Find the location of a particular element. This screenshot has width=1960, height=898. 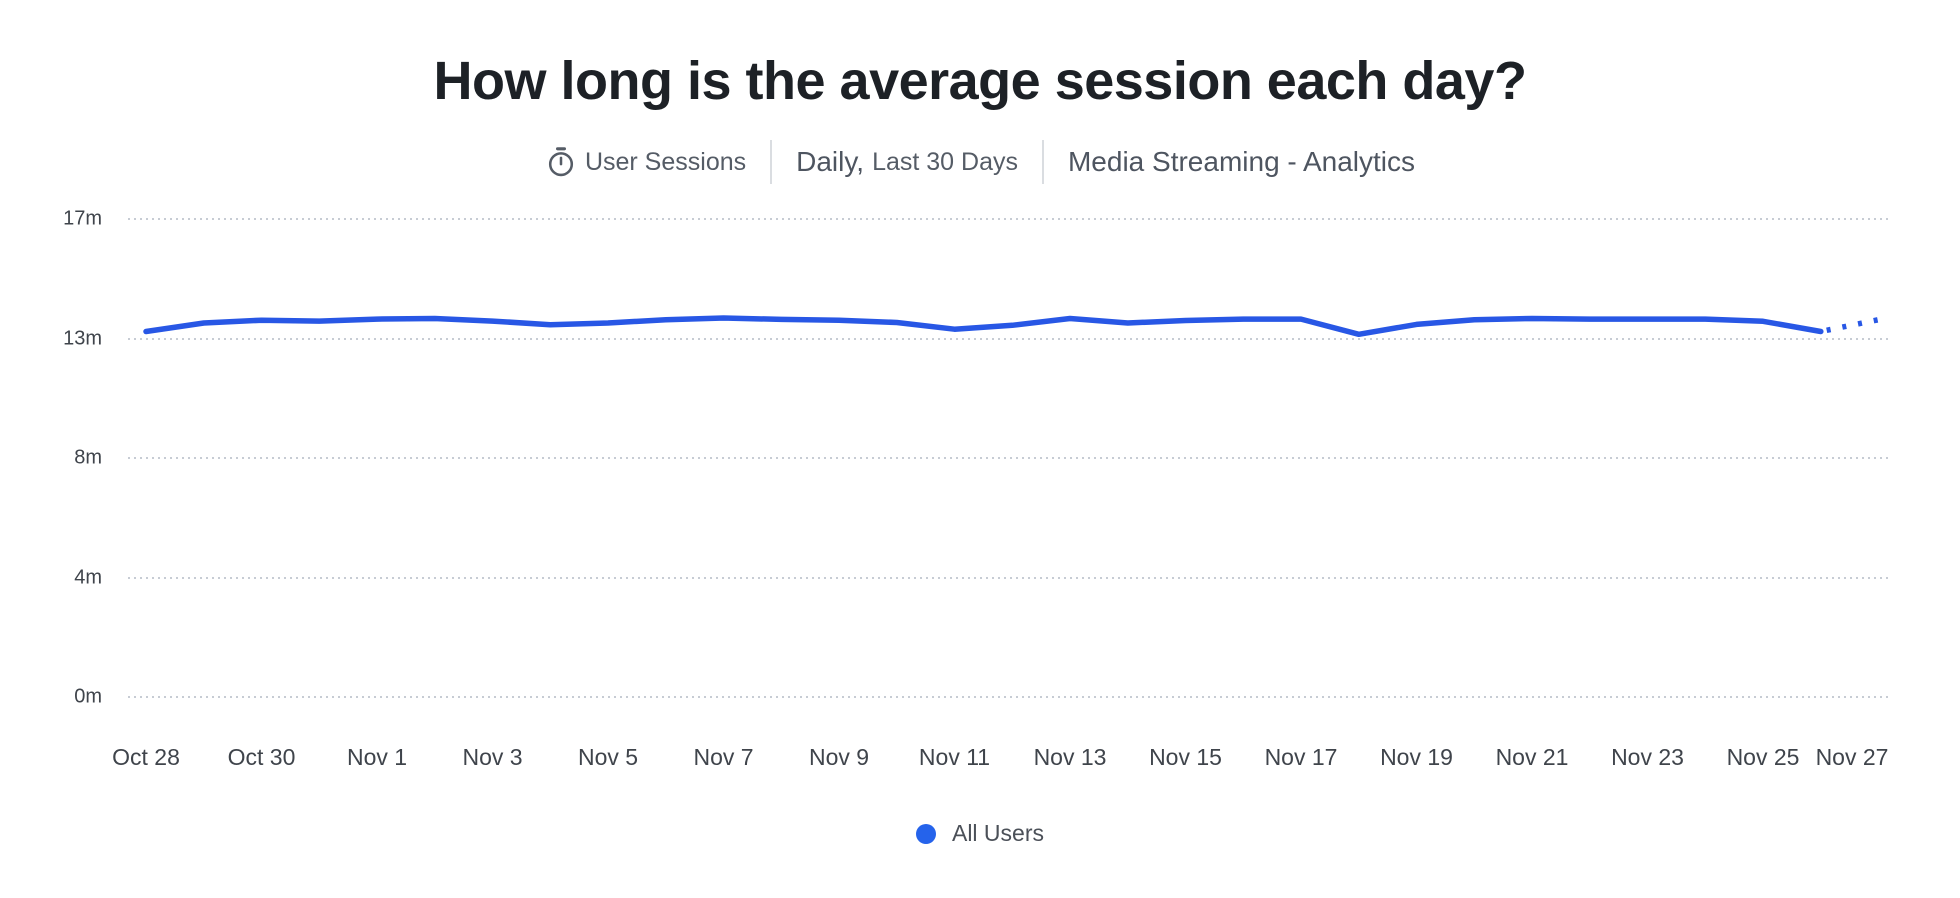

y-axis-tick-label: 0m is located at coordinates (88, 696).